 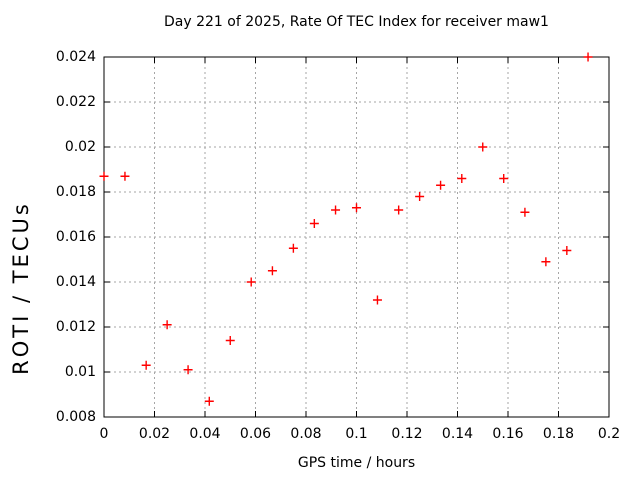 What do you see at coordinates (356, 434) in the screenshot?
I see `x-tick-label: 0.1` at bounding box center [356, 434].